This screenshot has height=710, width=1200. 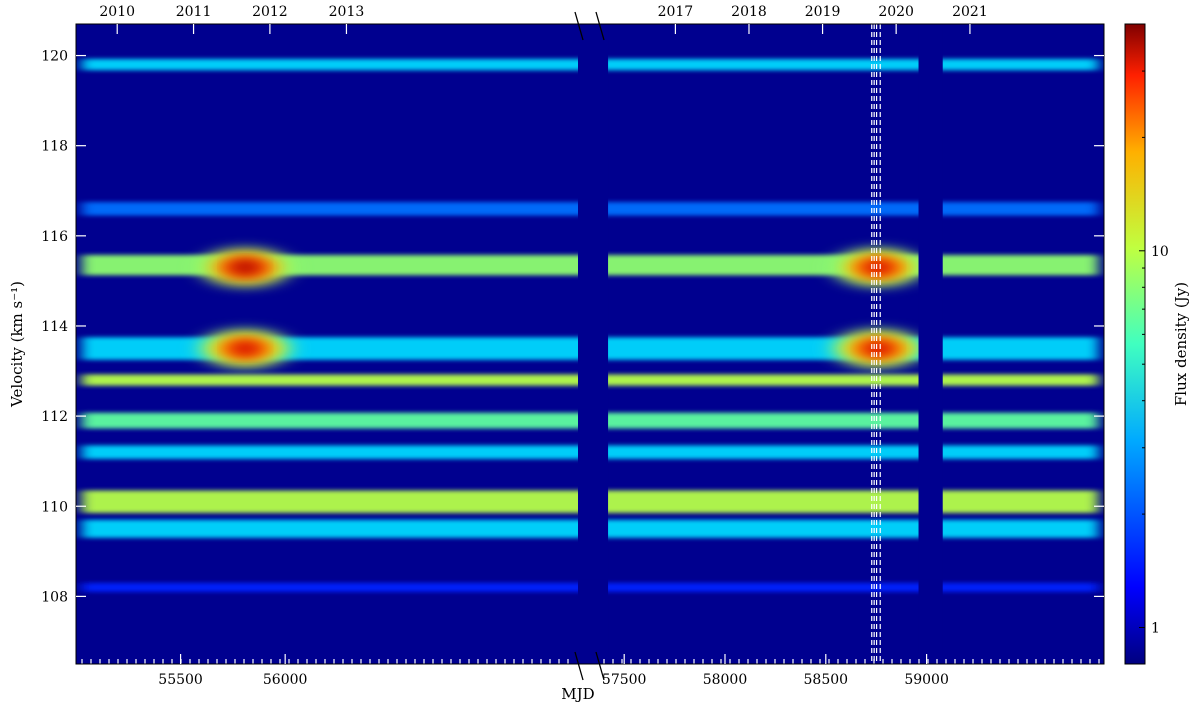 I want to click on colorbar-gradient, so click(x=1135, y=344).